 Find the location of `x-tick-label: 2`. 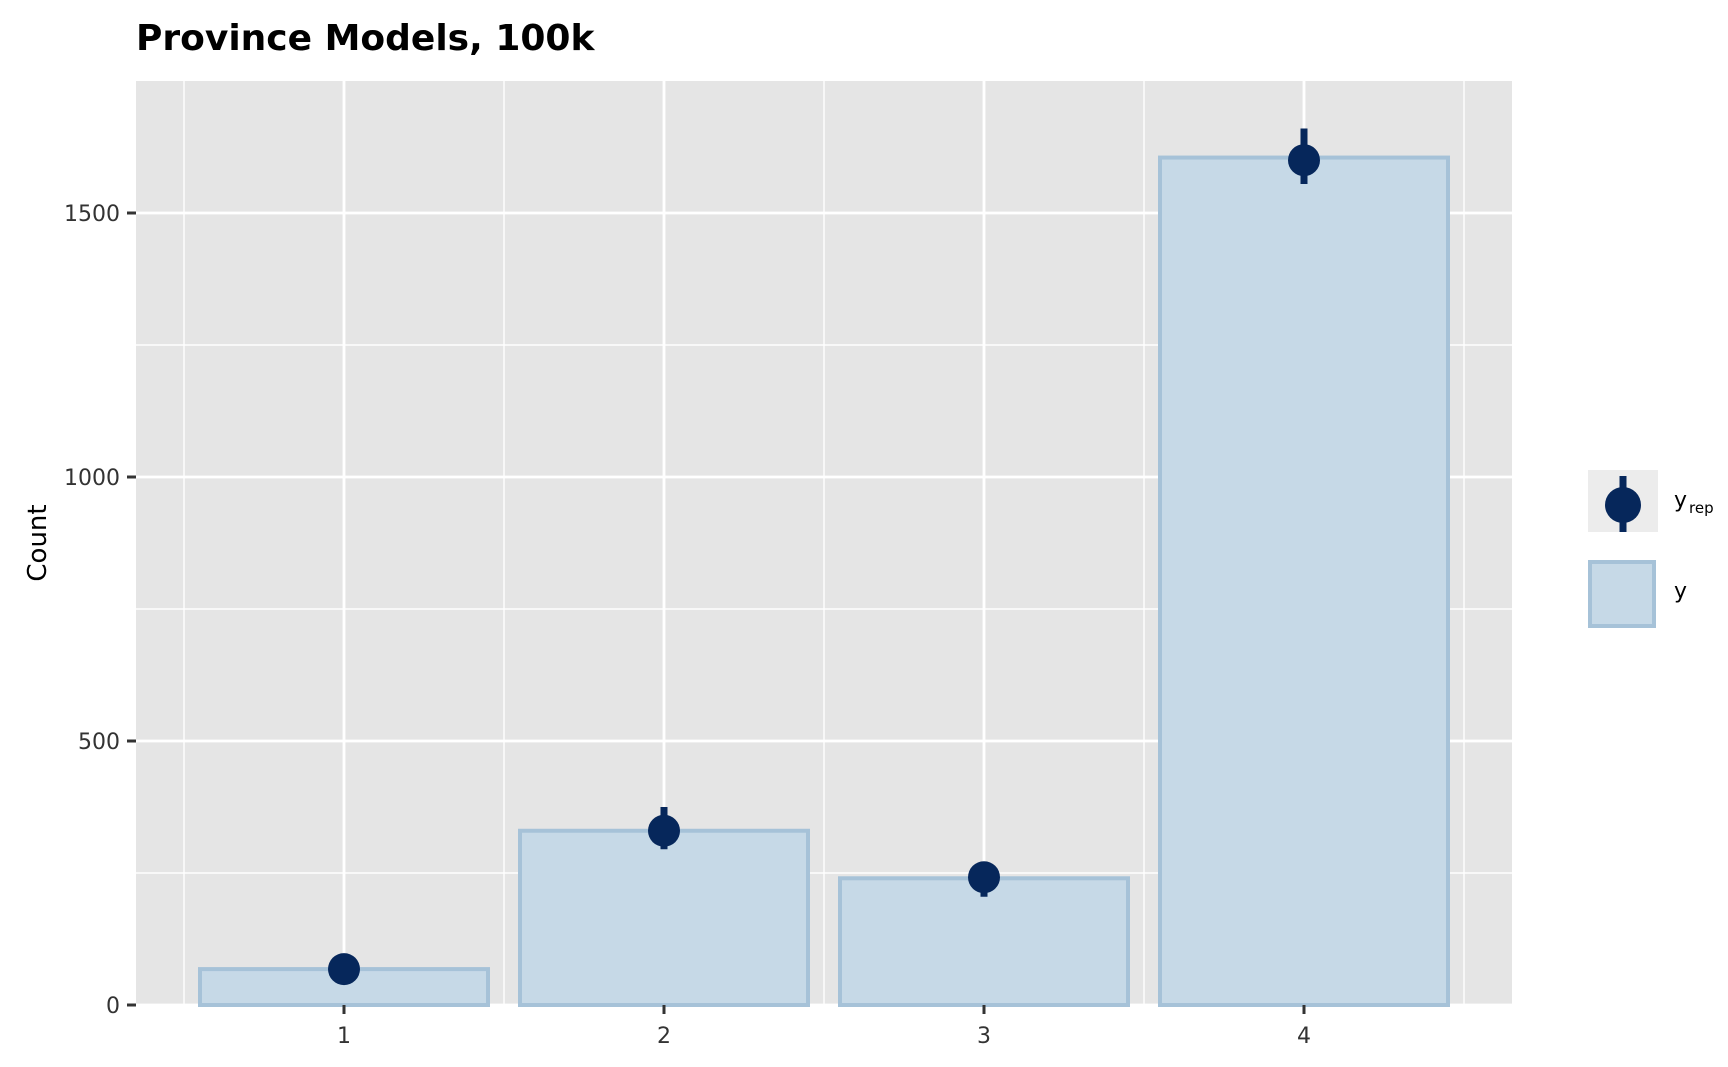

x-tick-label: 2 is located at coordinates (664, 1036).